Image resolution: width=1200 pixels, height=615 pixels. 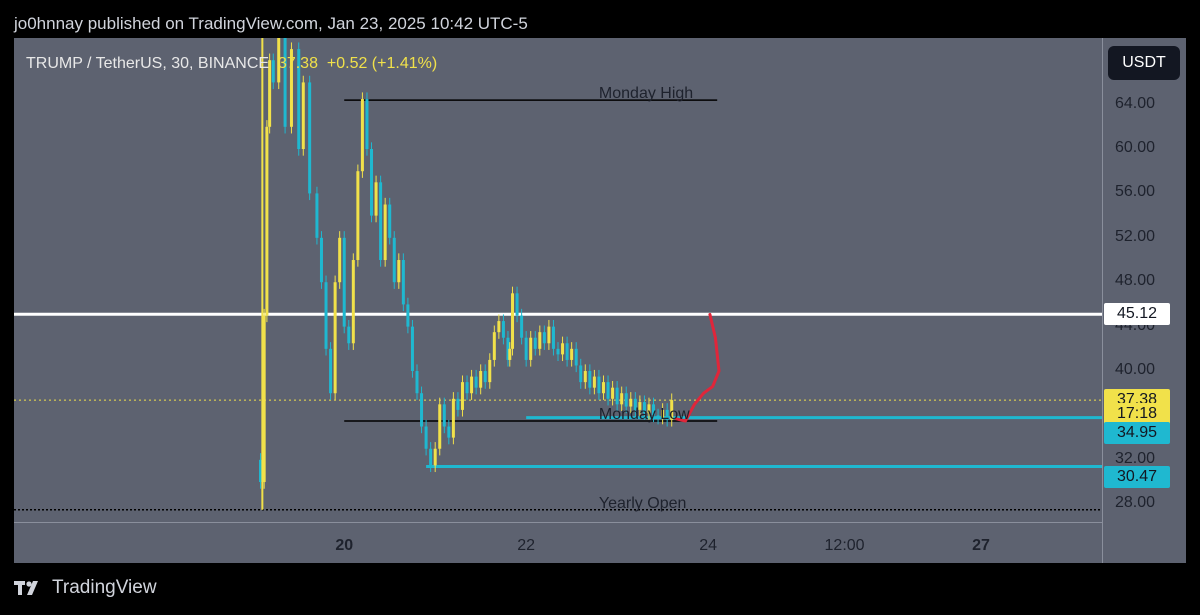 I want to click on price-tick: 40.00, so click(x=1135, y=370).